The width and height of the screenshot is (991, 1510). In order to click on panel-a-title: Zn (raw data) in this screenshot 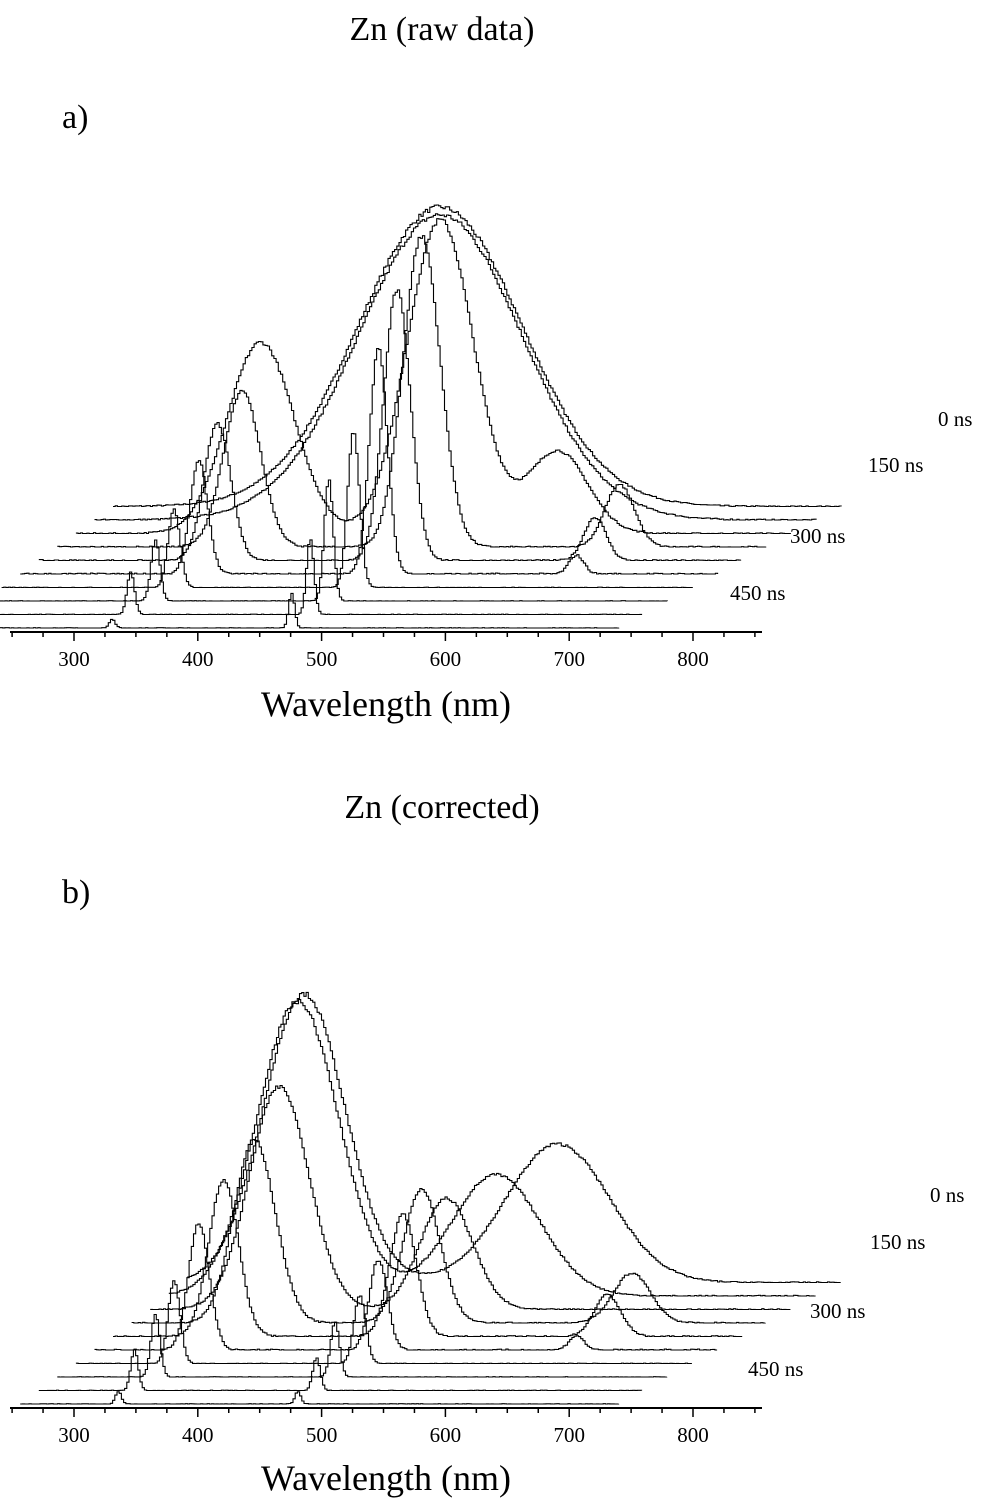, I will do `click(441, 29)`.